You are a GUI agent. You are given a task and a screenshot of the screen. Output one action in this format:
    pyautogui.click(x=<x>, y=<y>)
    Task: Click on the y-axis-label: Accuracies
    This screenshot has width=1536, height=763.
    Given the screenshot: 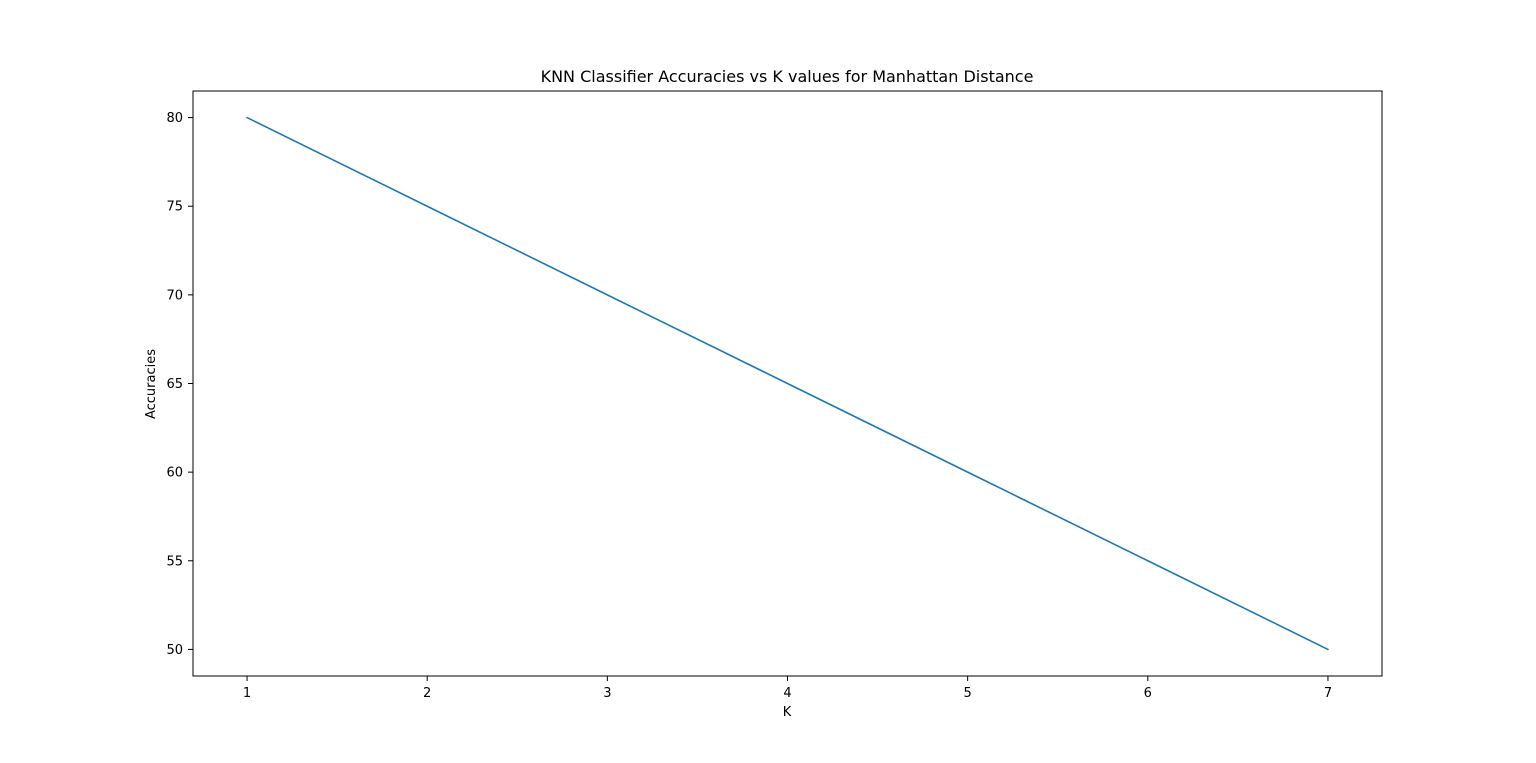 What is the action you would take?
    pyautogui.click(x=151, y=384)
    